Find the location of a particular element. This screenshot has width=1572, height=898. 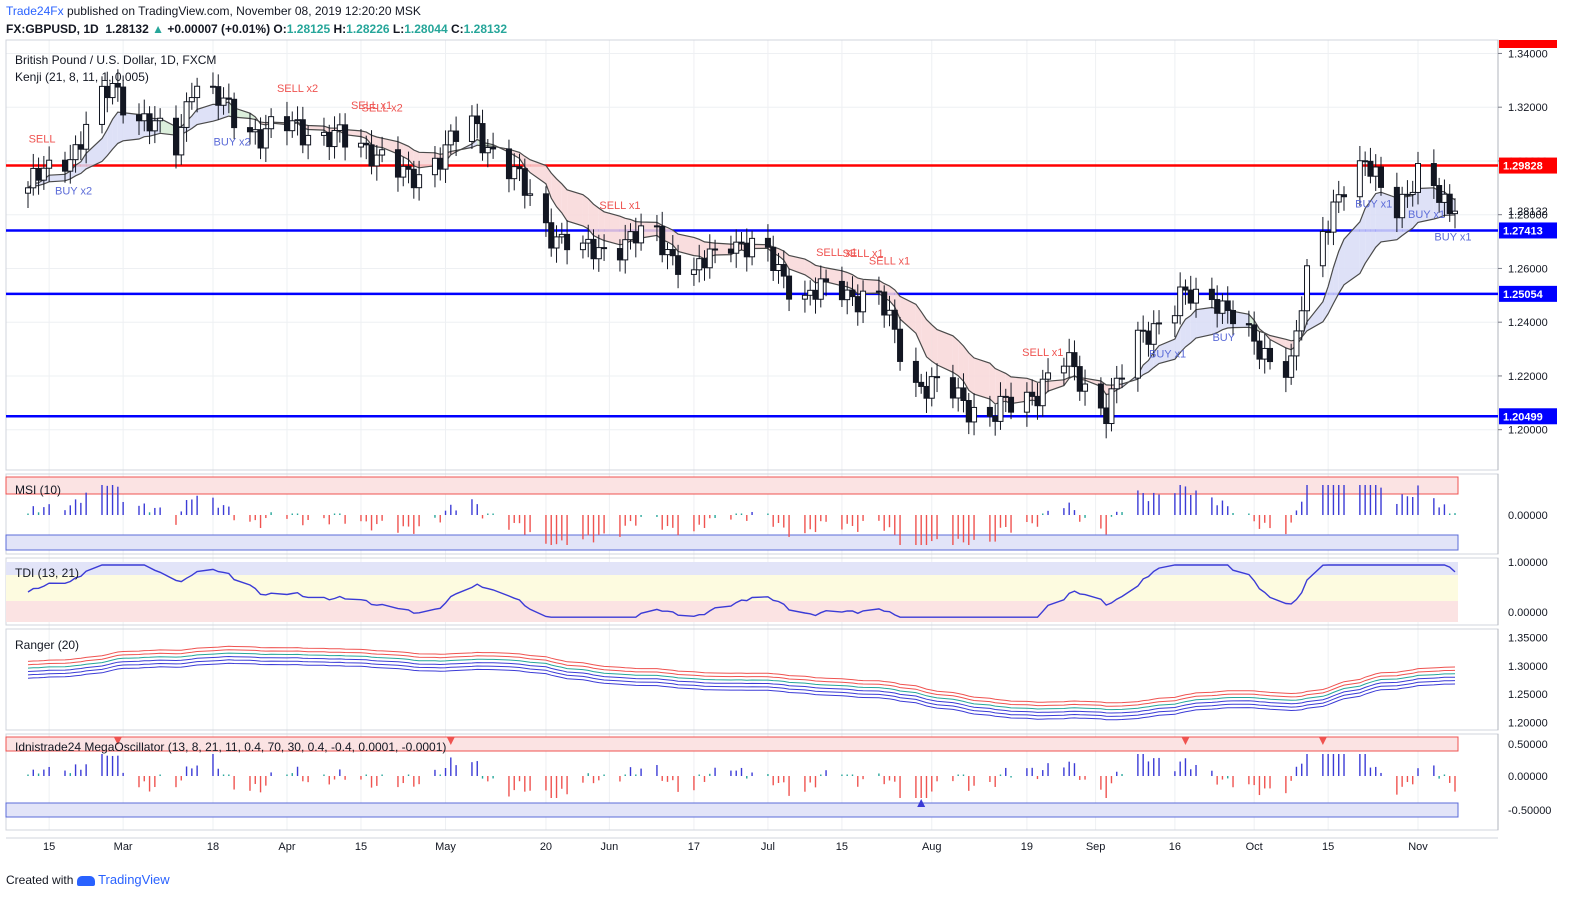

publisher-link: Trade24Fx is located at coordinates (35, 11).